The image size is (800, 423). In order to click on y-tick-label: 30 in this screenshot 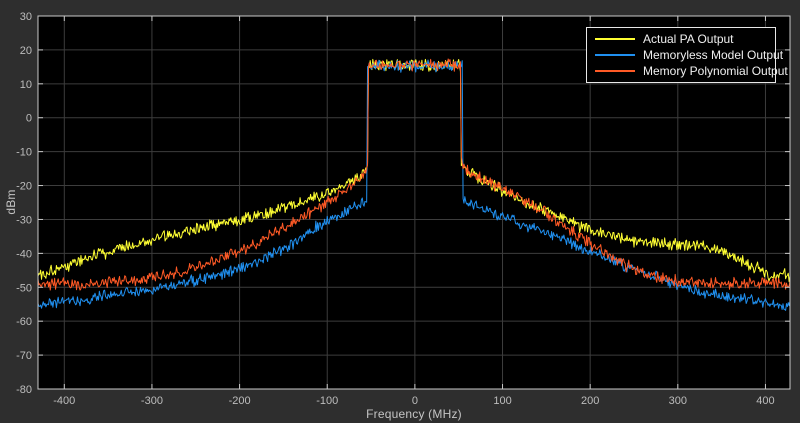, I will do `click(26, 17)`.